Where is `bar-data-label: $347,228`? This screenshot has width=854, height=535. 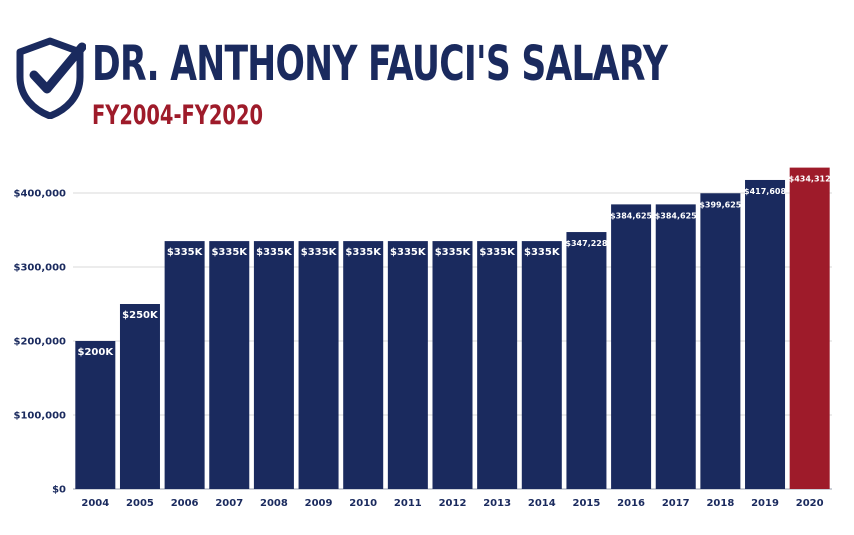 bar-data-label: $347,228 is located at coordinates (586, 243).